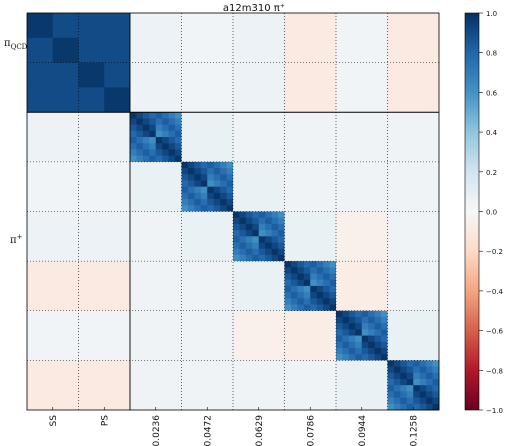 This screenshot has width=508, height=446. What do you see at coordinates (495, 292) in the screenshot?
I see `colorbar-tick-label: −0.4` at bounding box center [495, 292].